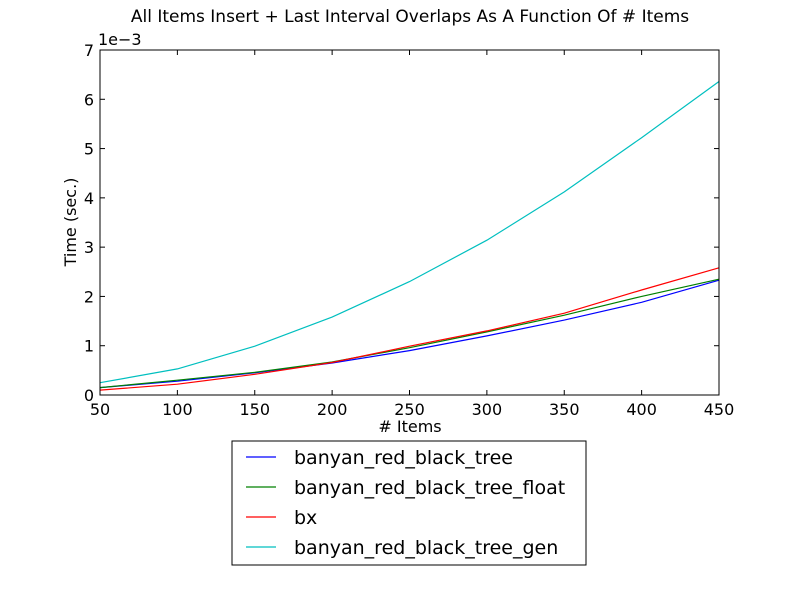 The width and height of the screenshot is (800, 600). I want to click on y-tick-label: 2, so click(89, 296).